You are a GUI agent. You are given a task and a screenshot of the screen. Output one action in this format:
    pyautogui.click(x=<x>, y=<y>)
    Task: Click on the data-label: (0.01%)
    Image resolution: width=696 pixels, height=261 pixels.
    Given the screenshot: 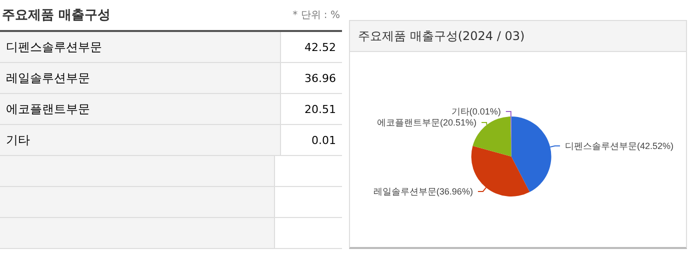 What is the action you would take?
    pyautogui.click(x=485, y=111)
    